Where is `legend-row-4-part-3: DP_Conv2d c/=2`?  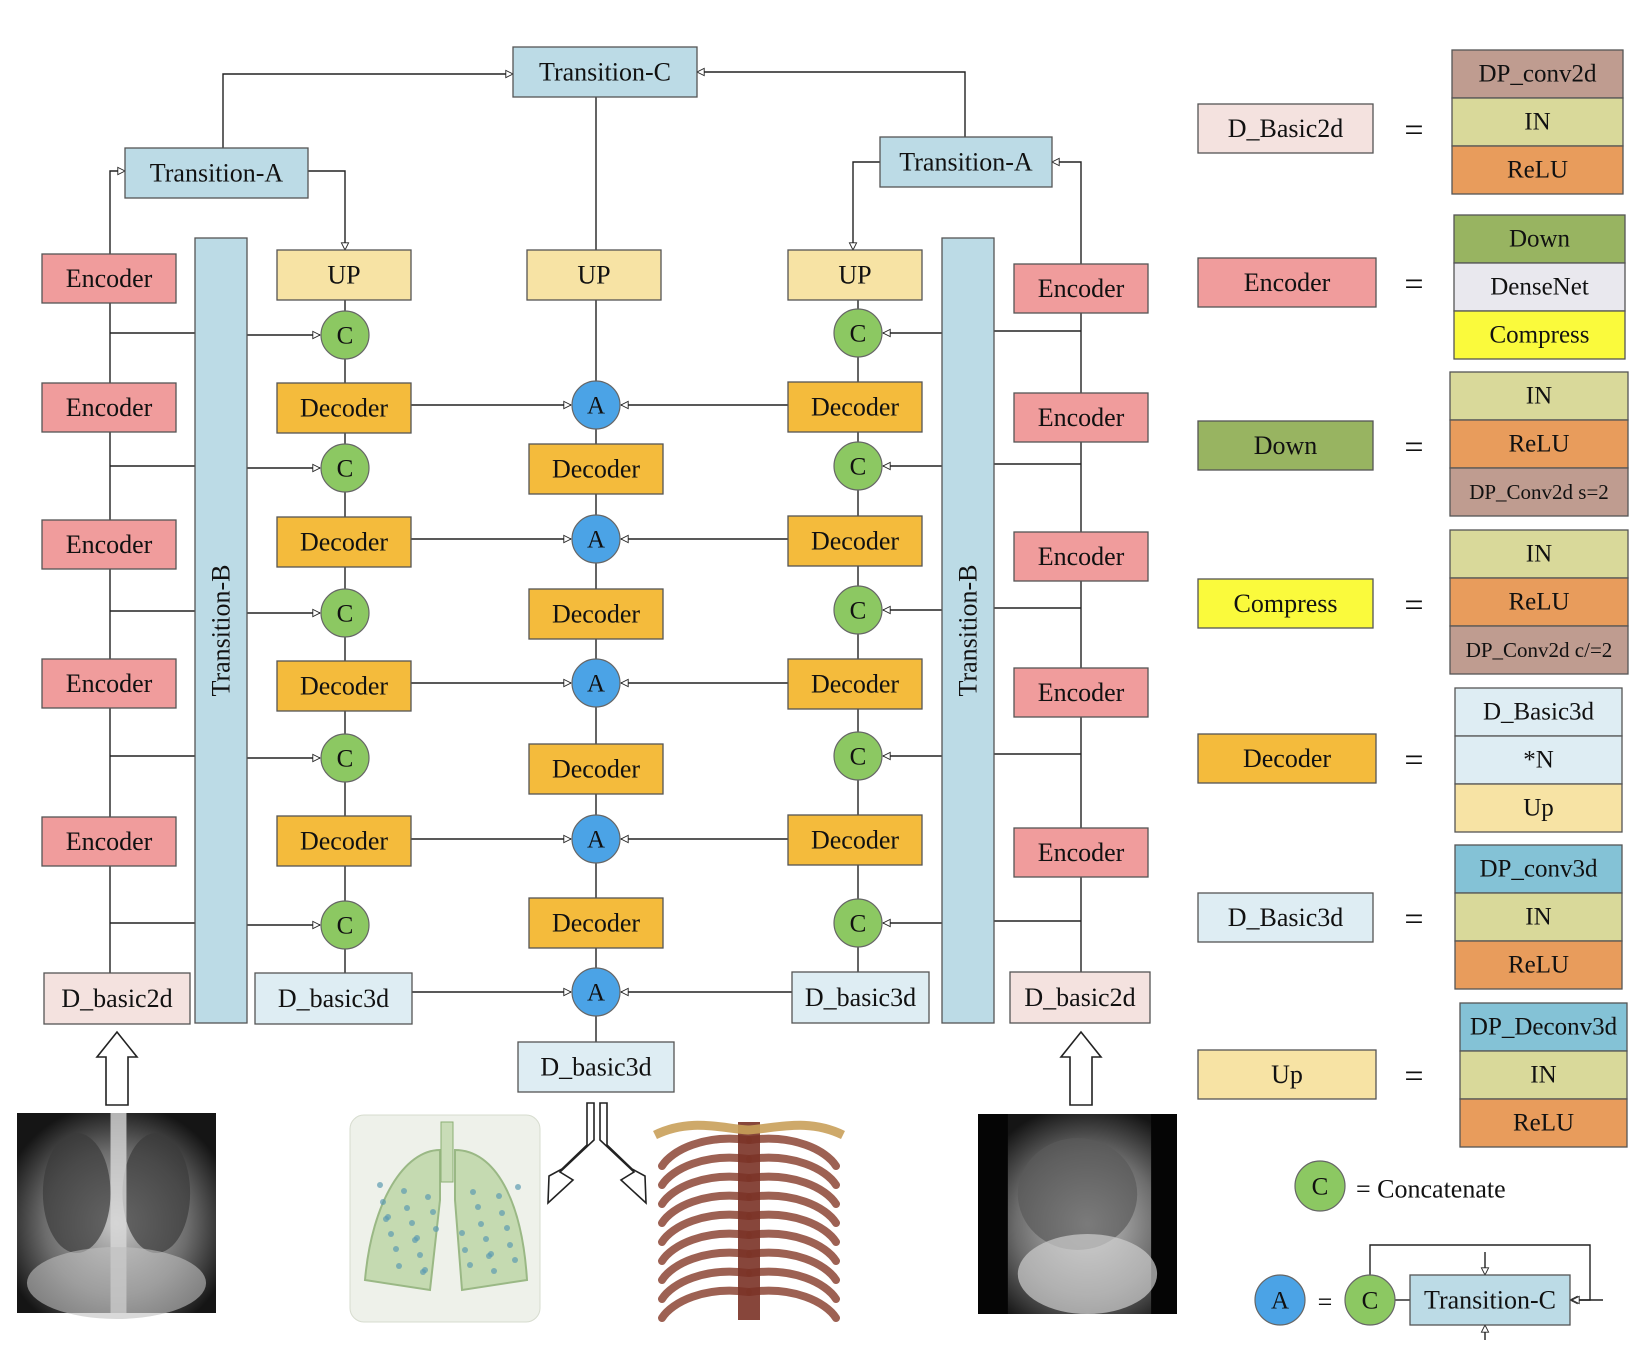
legend-row-4-part-3: DP_Conv2d c/=2 is located at coordinates (1539, 650).